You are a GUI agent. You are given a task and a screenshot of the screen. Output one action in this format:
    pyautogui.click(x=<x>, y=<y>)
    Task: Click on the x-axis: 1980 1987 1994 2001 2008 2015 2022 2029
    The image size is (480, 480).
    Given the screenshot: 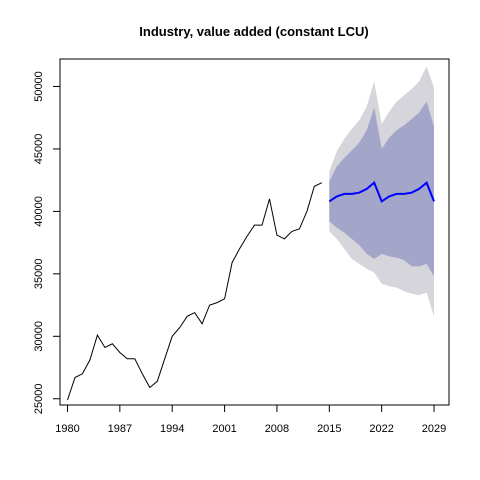 What is the action you would take?
    pyautogui.click(x=250, y=419)
    